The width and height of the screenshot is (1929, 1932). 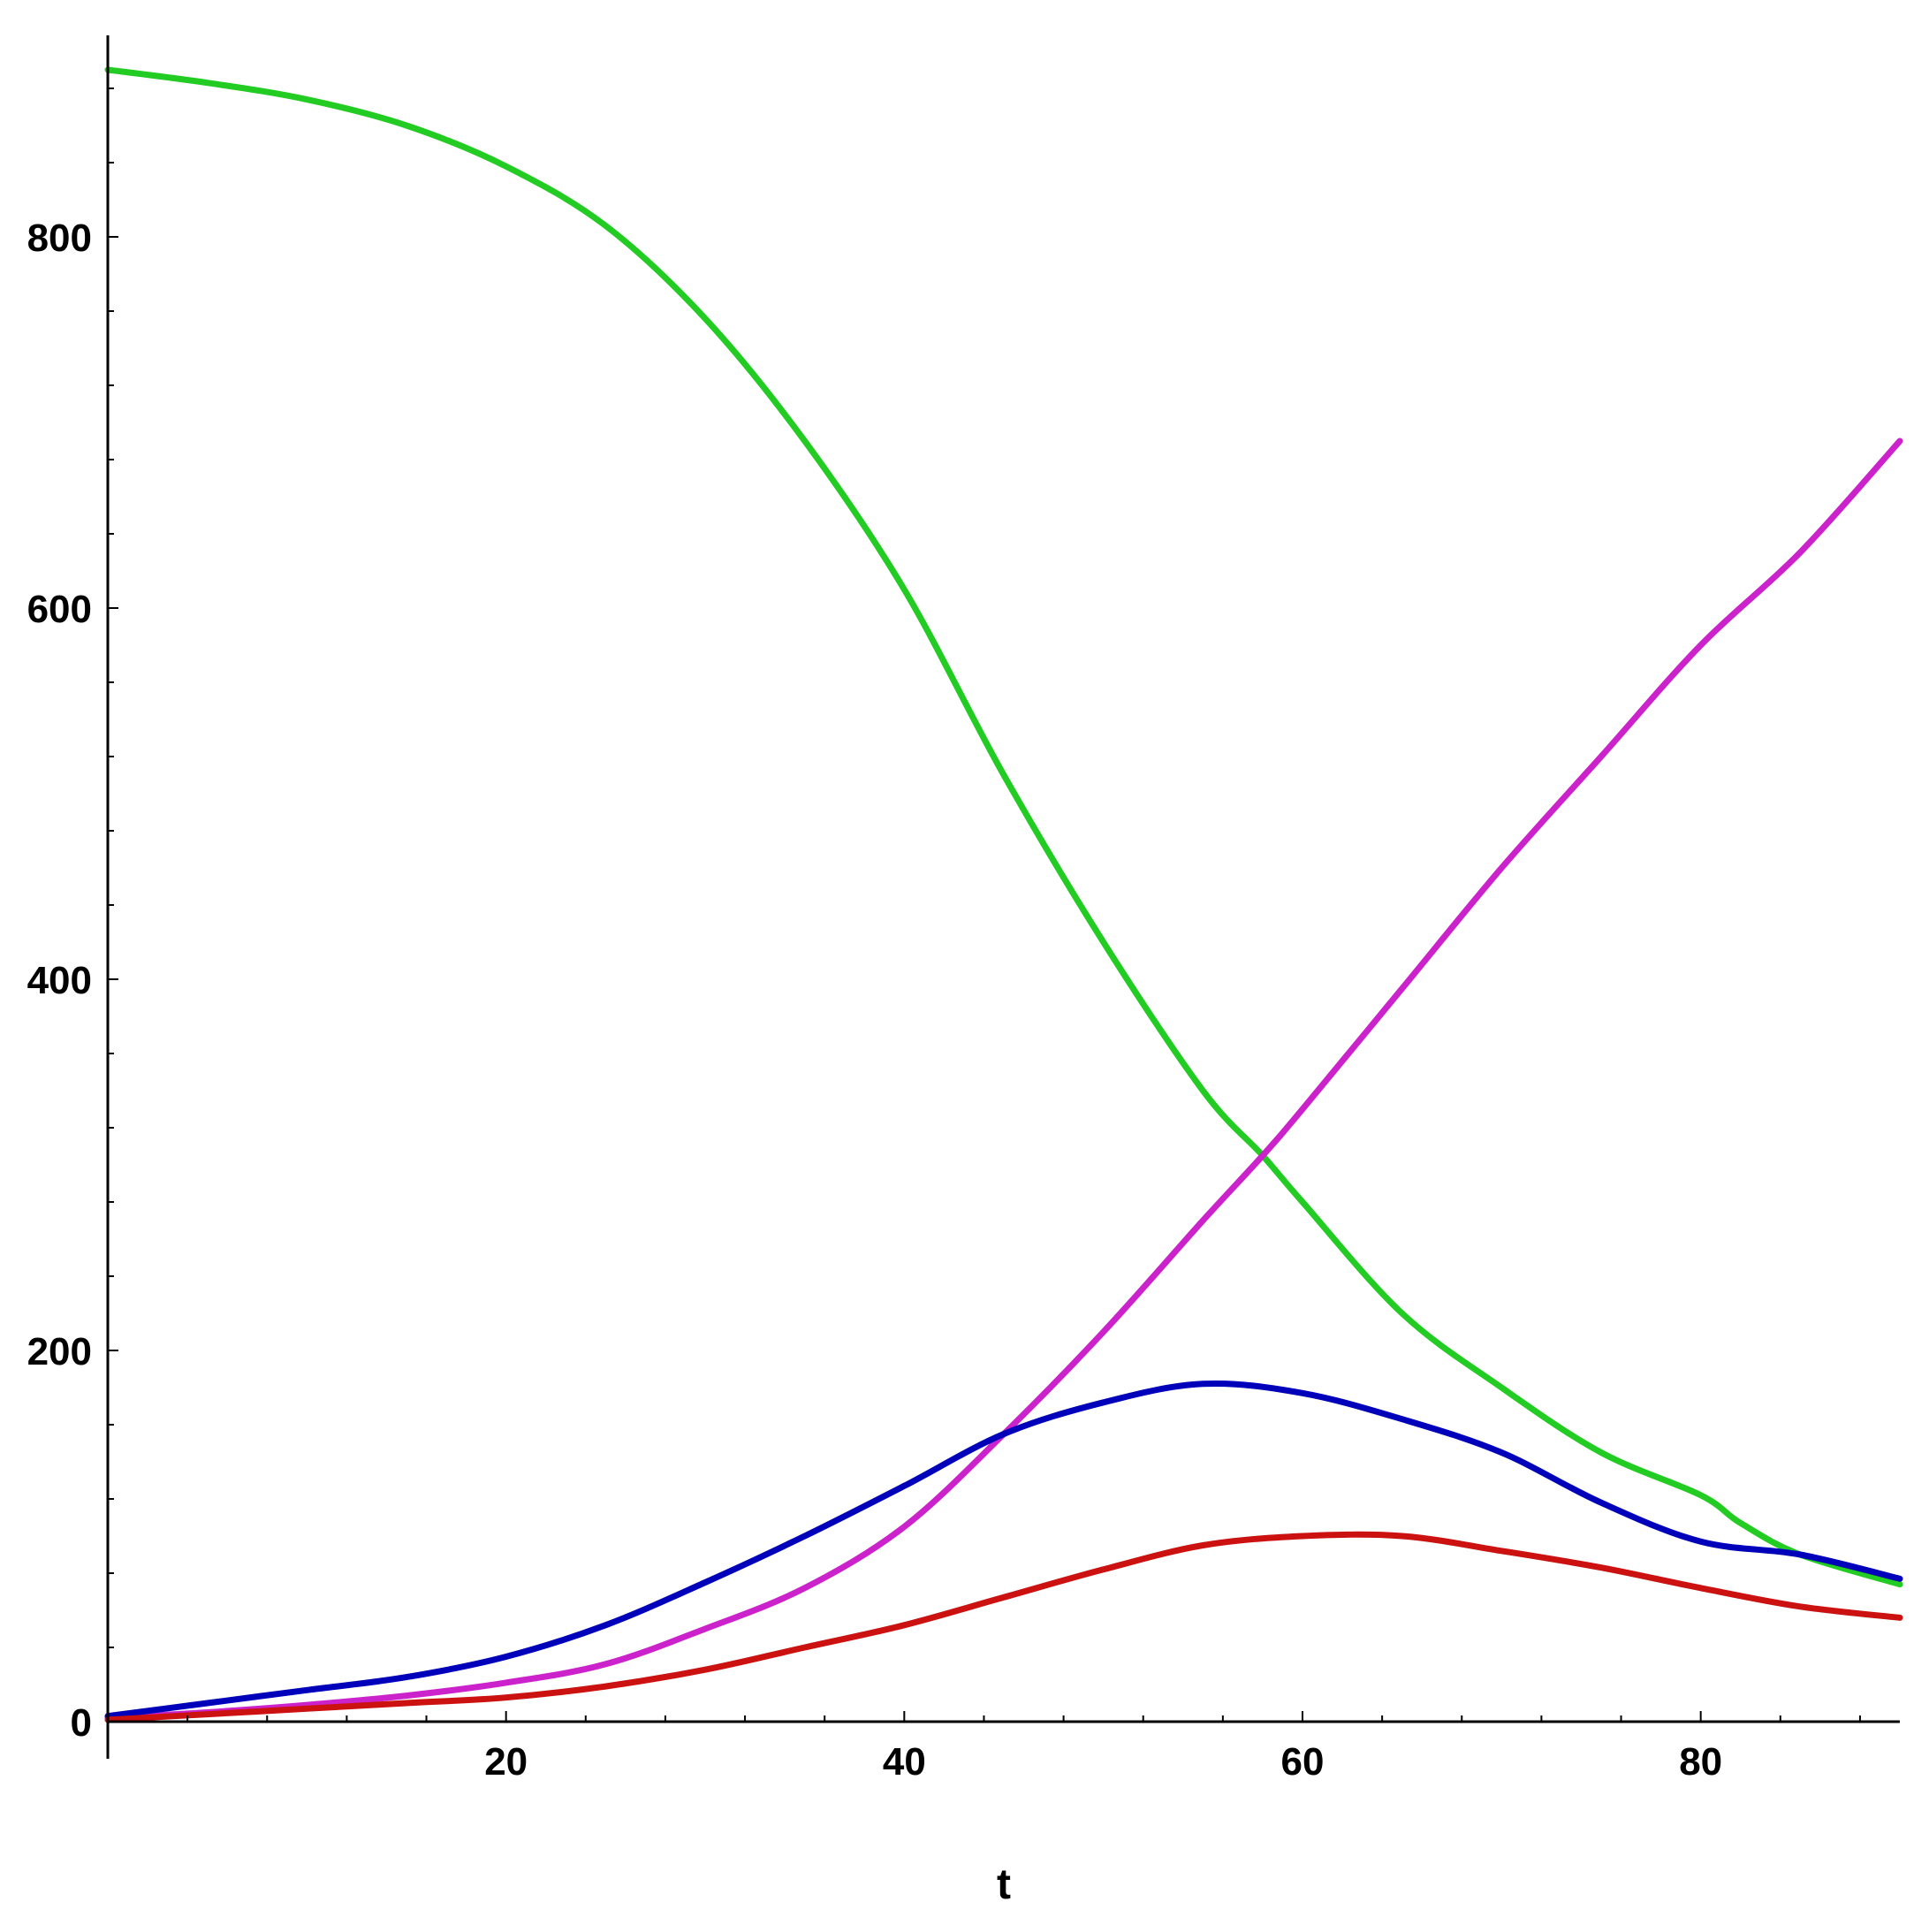 I want to click on x-axis-title: t, so click(x=1004, y=1884).